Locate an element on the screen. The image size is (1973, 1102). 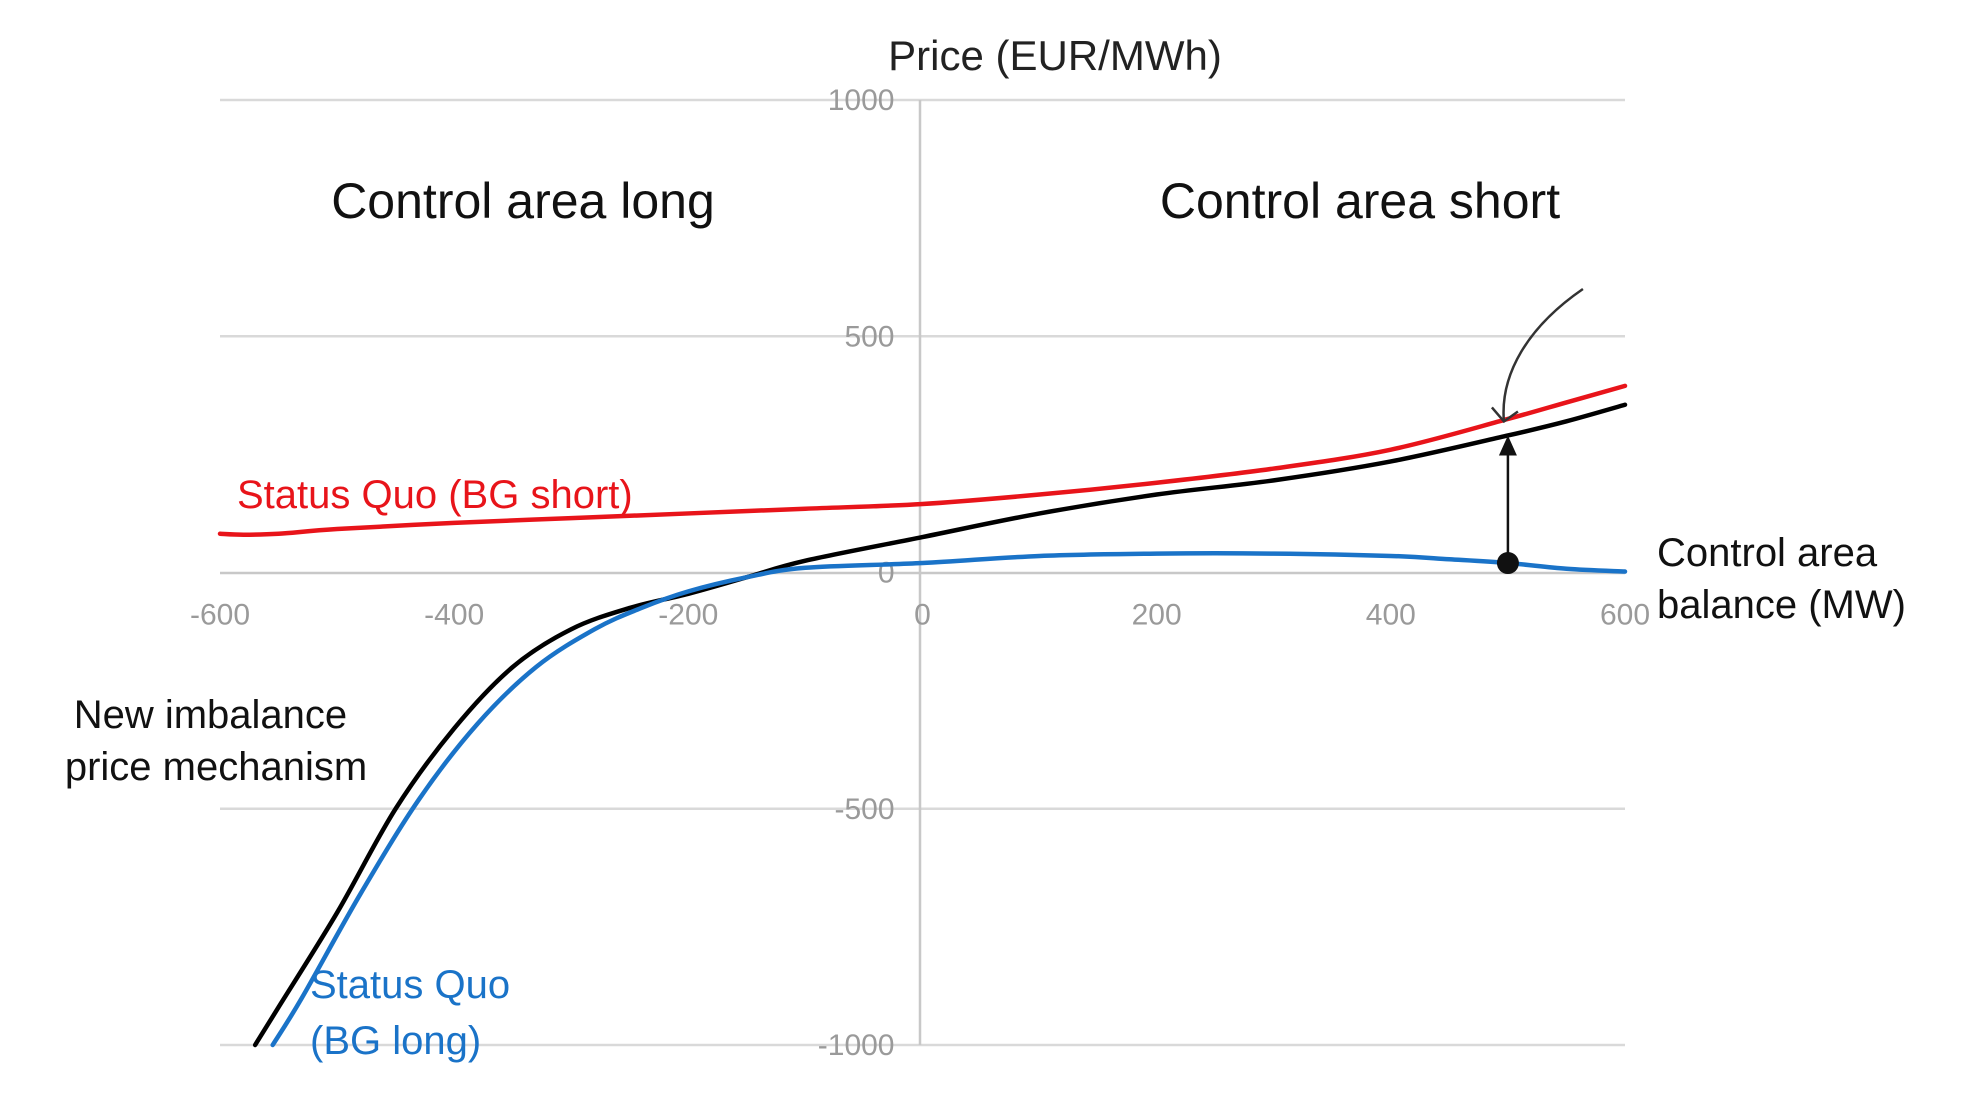
pointer-arrow is located at coordinates (1543, 354).